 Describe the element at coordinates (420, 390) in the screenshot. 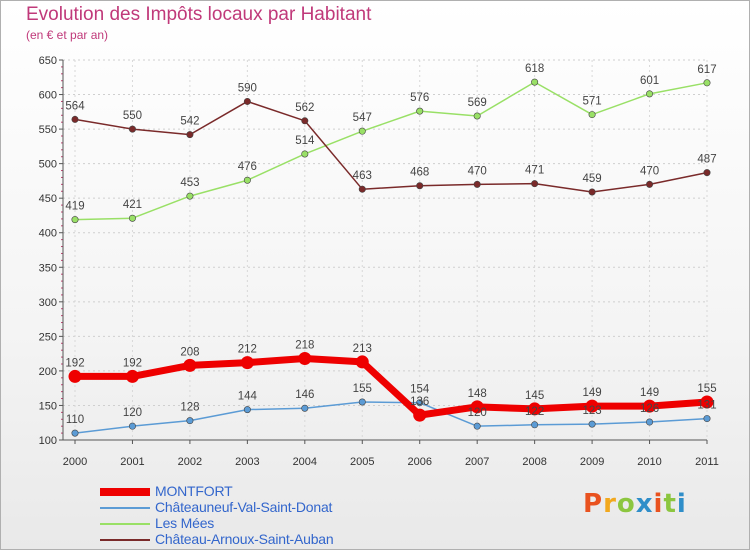

I see `data-label: 154` at that location.